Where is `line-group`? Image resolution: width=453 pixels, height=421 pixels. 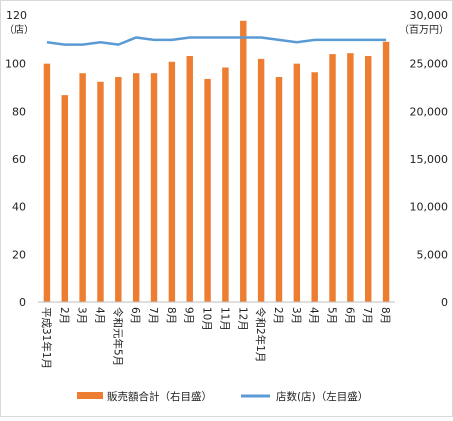 line-group is located at coordinates (216, 41).